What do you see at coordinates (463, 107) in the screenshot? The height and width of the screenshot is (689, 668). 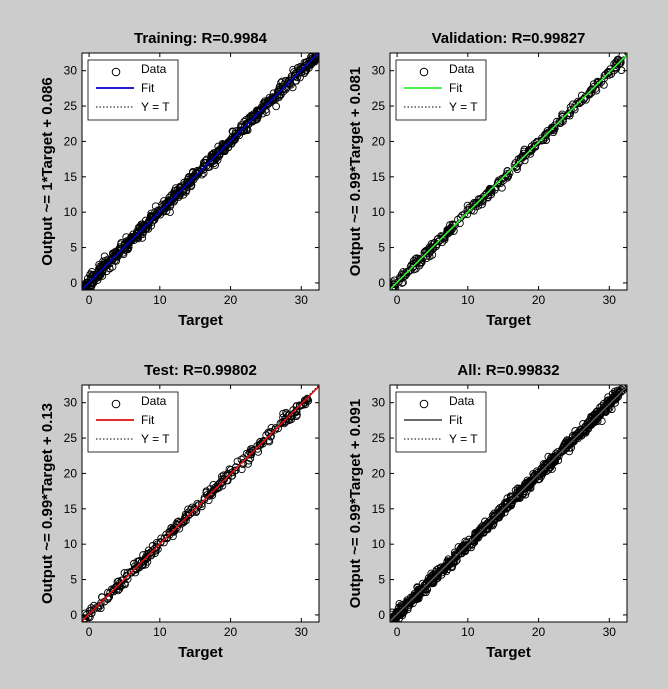 I see `legend-entry: Y = T` at bounding box center [463, 107].